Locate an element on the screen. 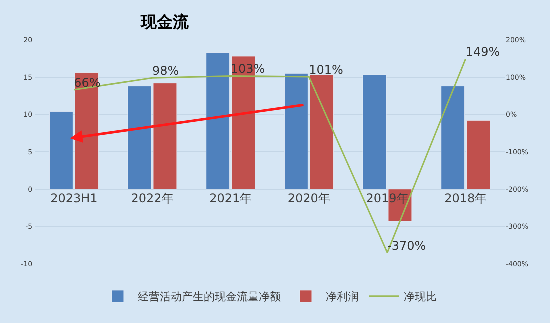  chart-title: 现金流 is located at coordinates (165, 22).